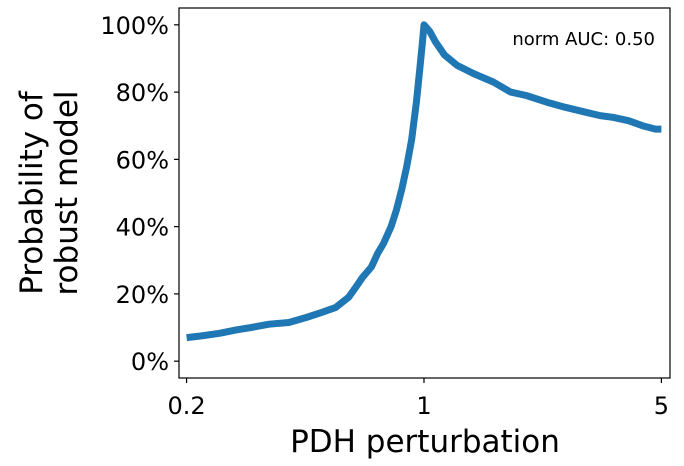  What do you see at coordinates (142, 160) in the screenshot?
I see `y-tick-label: 60%` at bounding box center [142, 160].